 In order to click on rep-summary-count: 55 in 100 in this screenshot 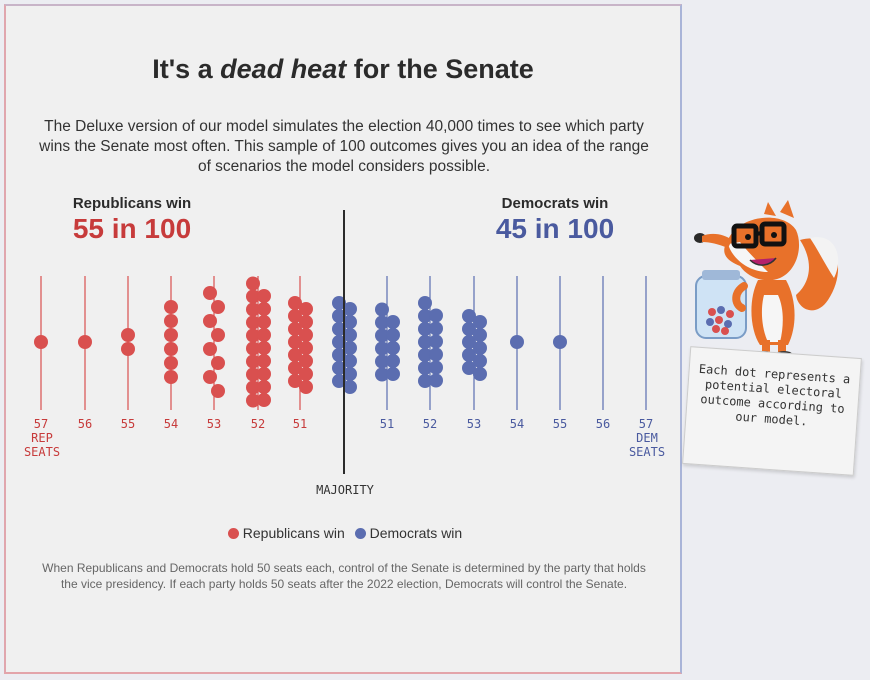, I will do `click(132, 228)`.